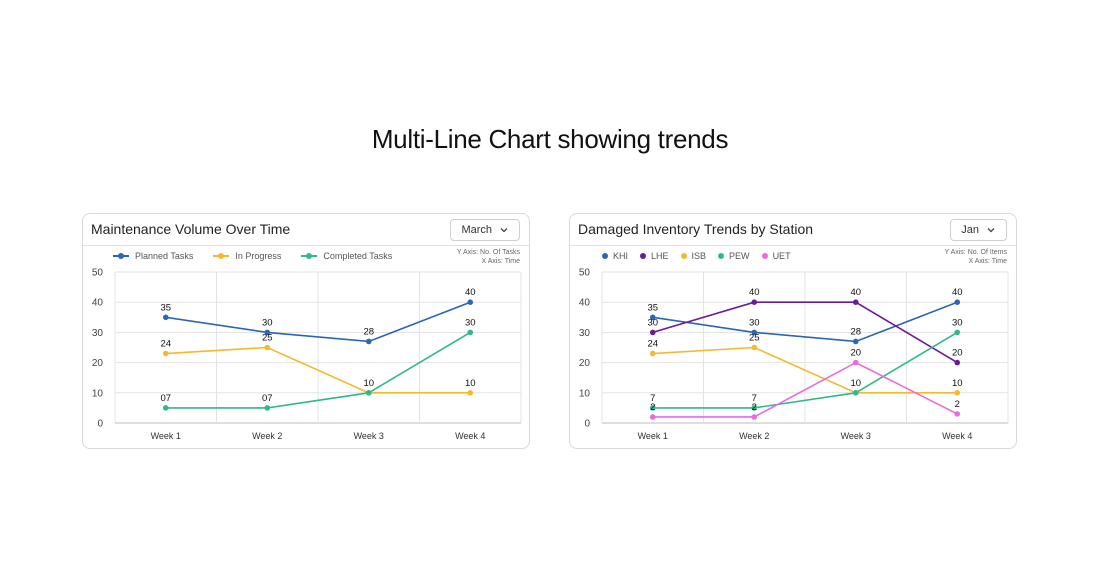  What do you see at coordinates (585, 273) in the screenshot?
I see `y-tick-label: 50` at bounding box center [585, 273].